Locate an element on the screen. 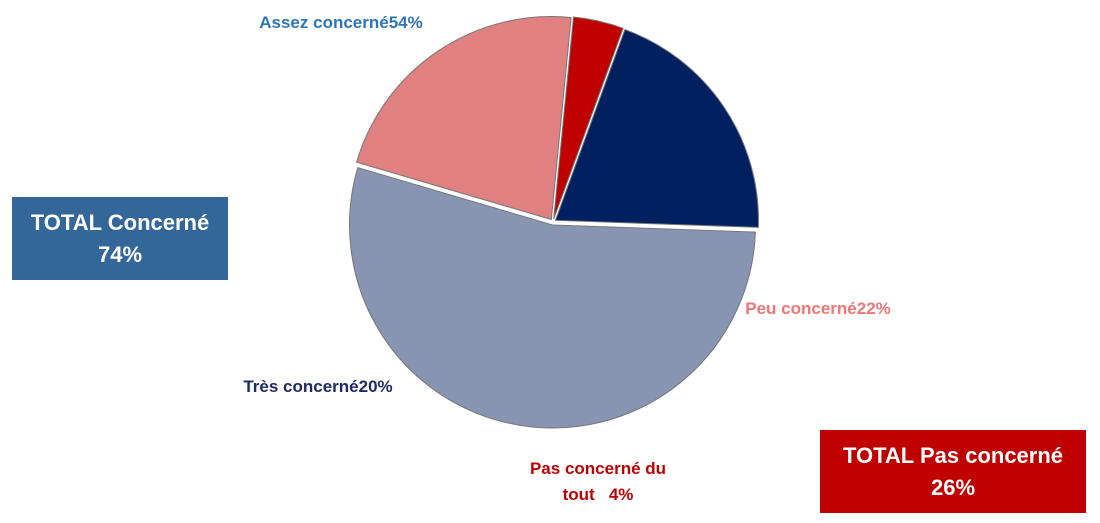  slice-value: 20% is located at coordinates (375, 386).